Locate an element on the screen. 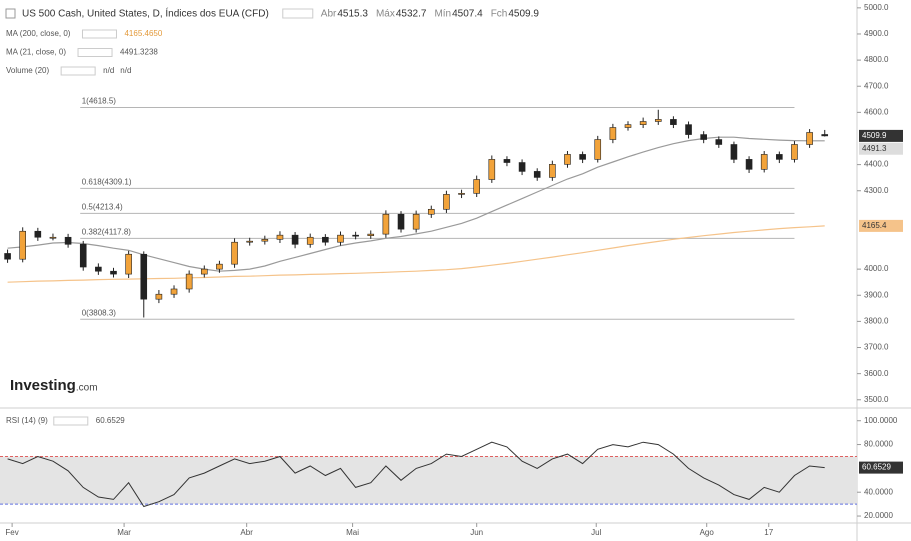 This screenshot has width=911, height=541. y-tick-label: 3800.0 is located at coordinates (876, 320).